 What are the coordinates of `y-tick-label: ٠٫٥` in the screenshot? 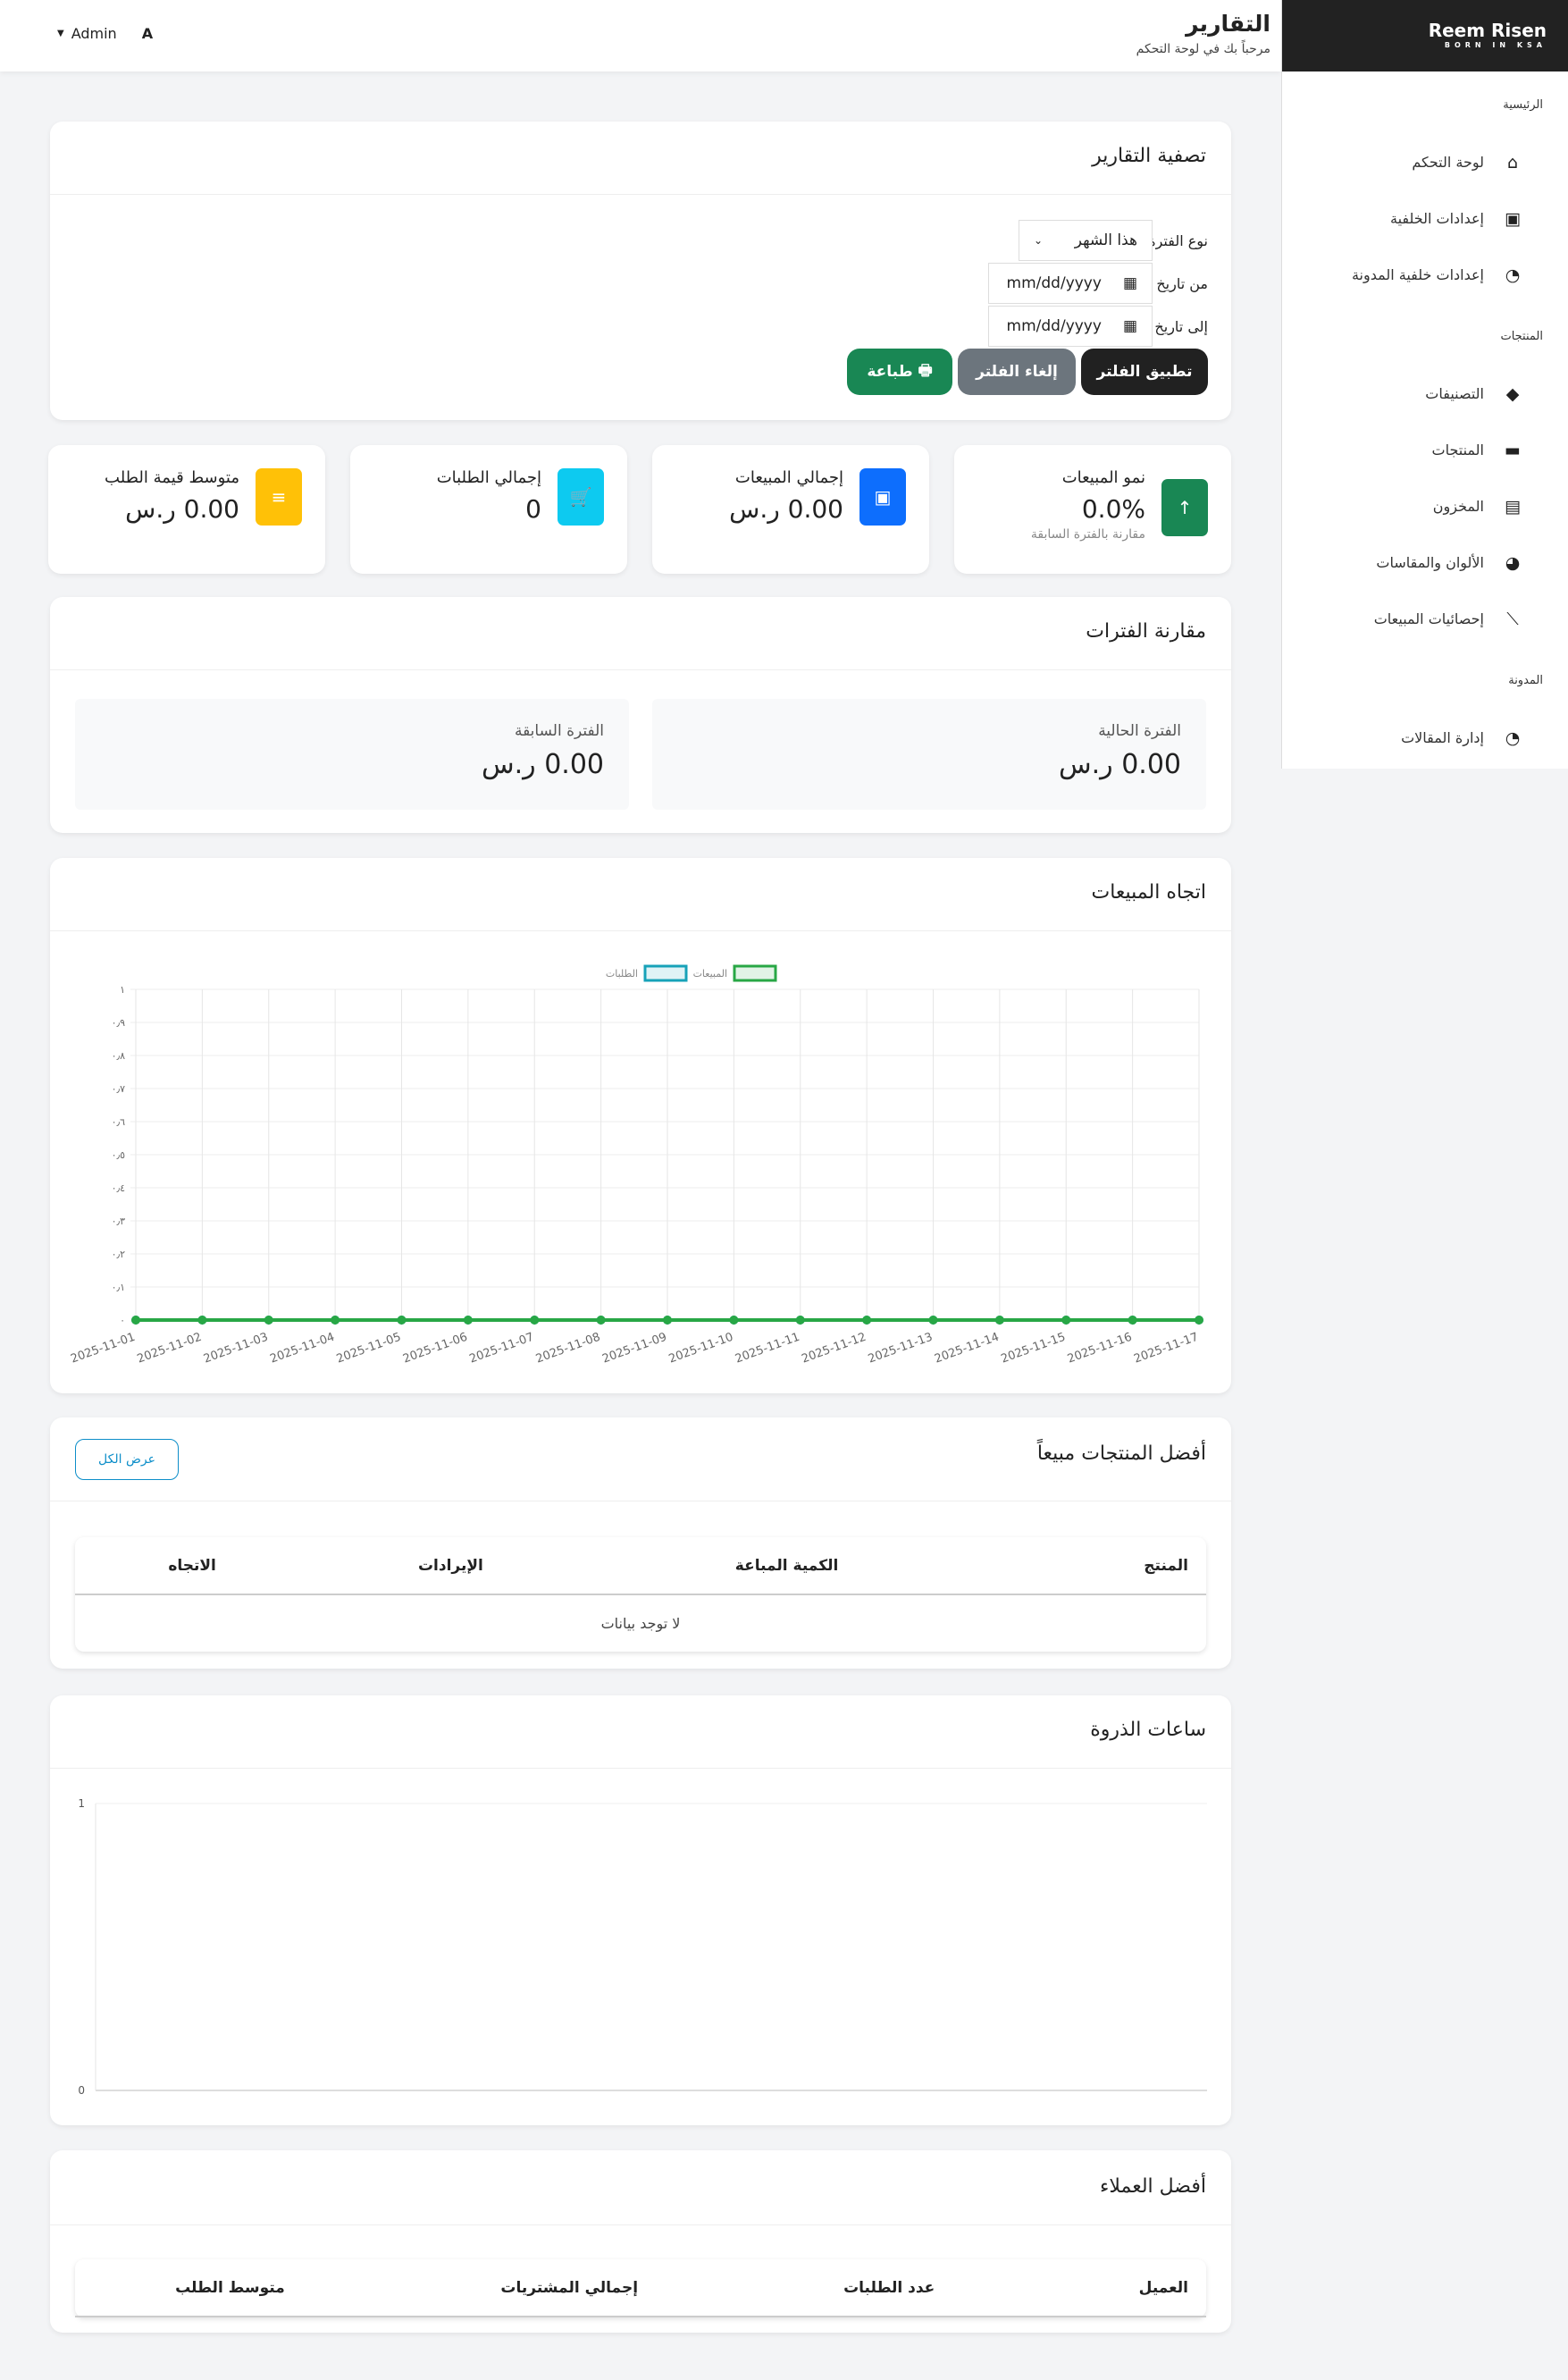 It's located at (118, 1155).